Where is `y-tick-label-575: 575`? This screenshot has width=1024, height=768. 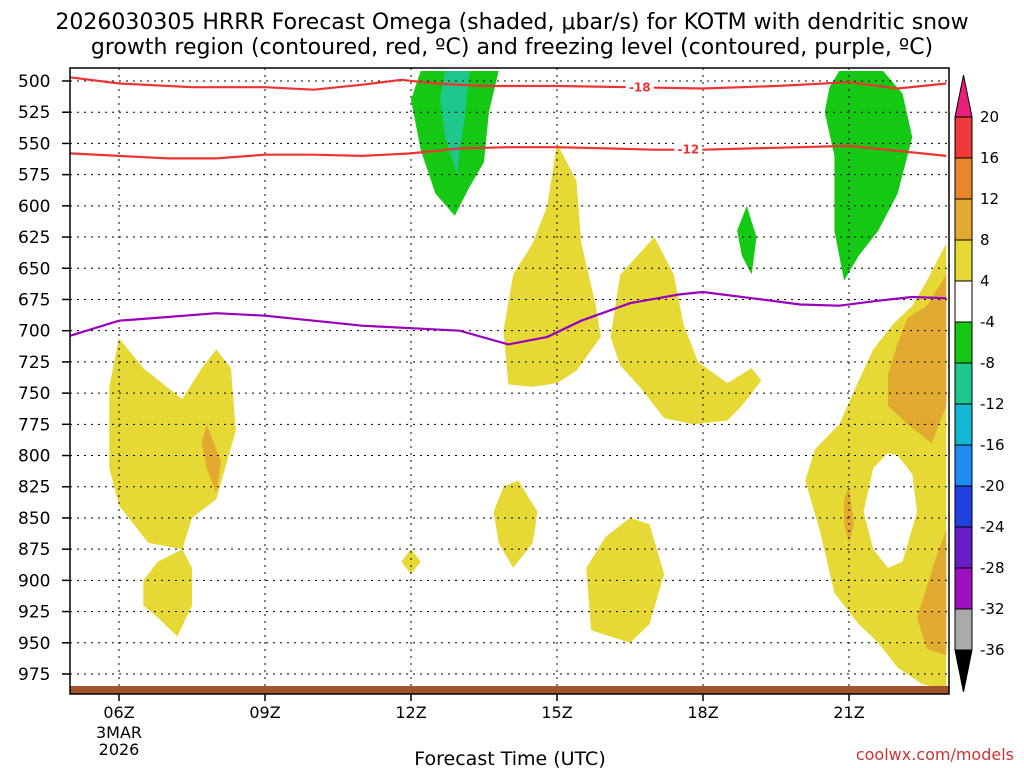 y-tick-label-575: 575 is located at coordinates (34, 176).